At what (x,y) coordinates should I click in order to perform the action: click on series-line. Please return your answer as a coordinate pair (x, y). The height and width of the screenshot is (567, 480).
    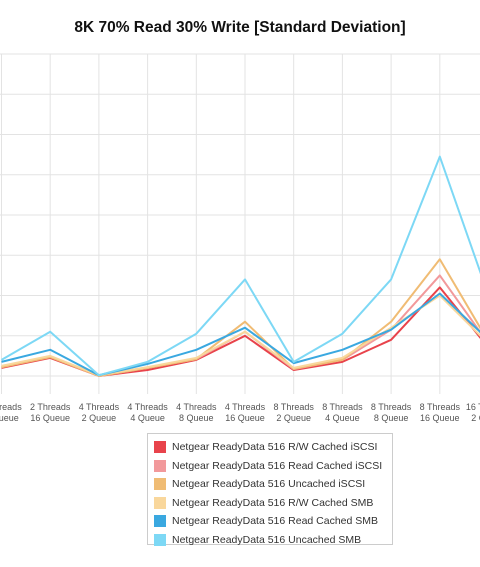
    Looking at the image, I should click on (240, 334).